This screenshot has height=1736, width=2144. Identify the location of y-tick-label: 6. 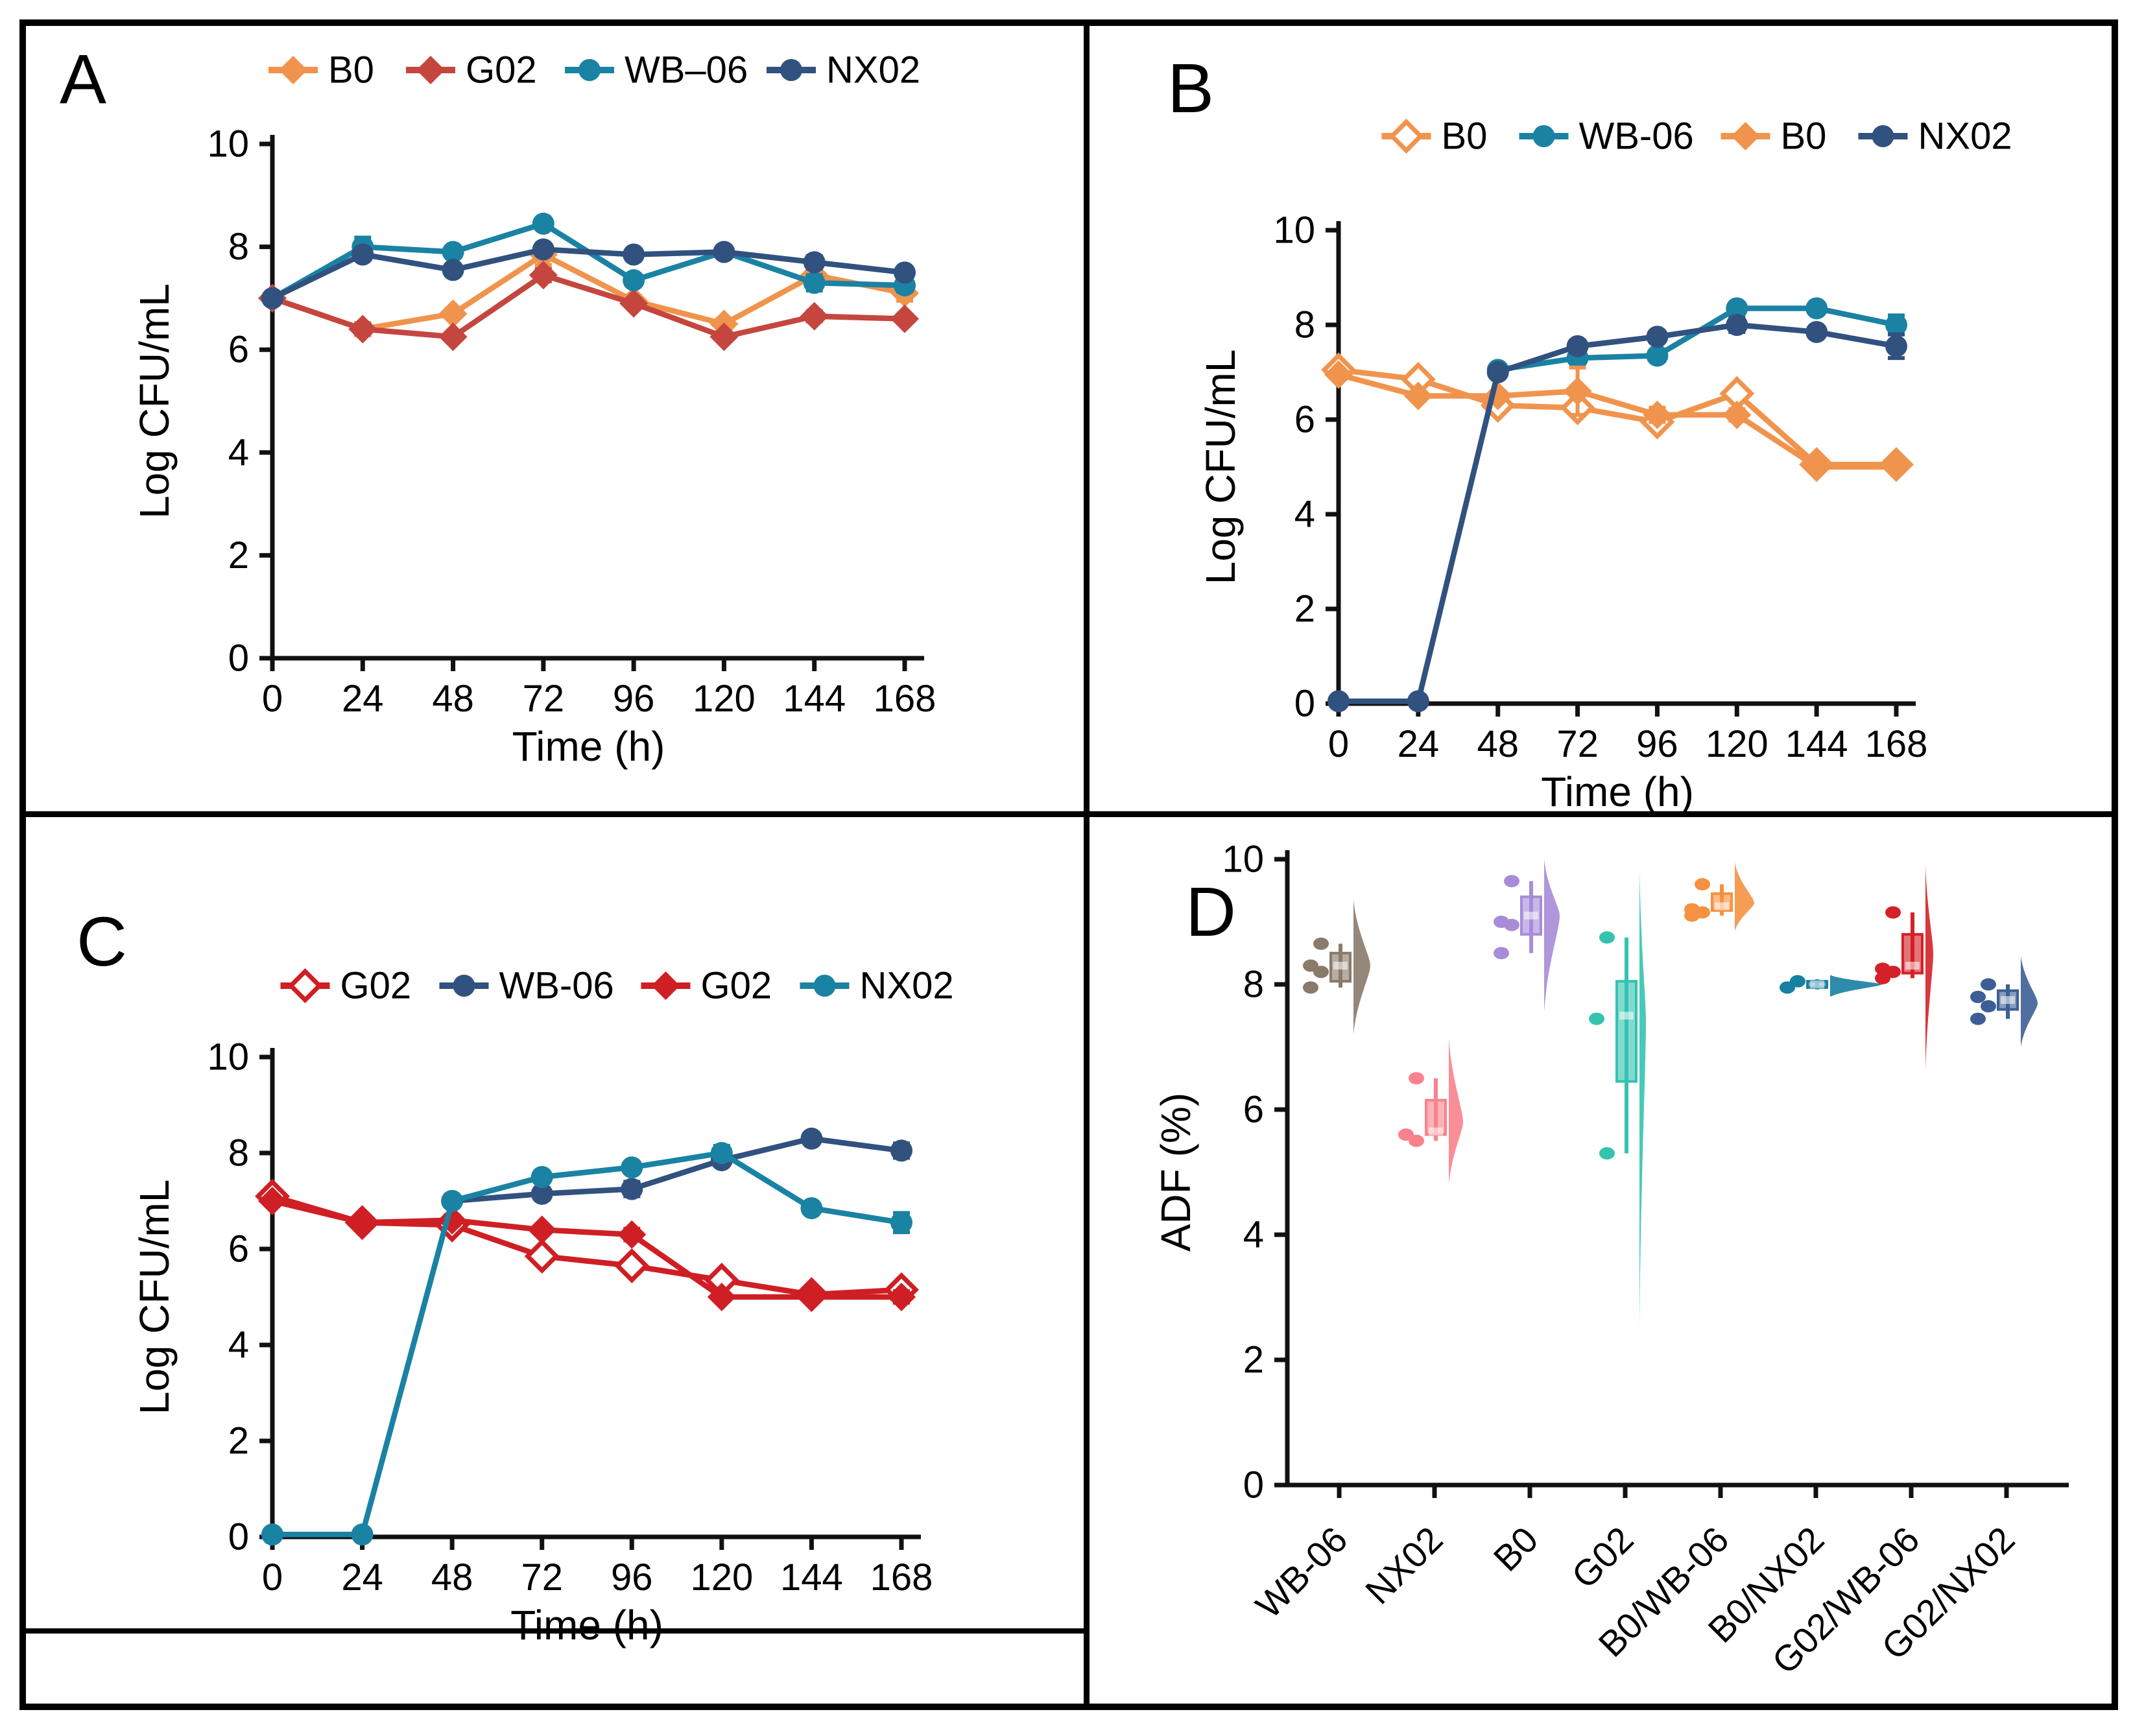
(238, 350).